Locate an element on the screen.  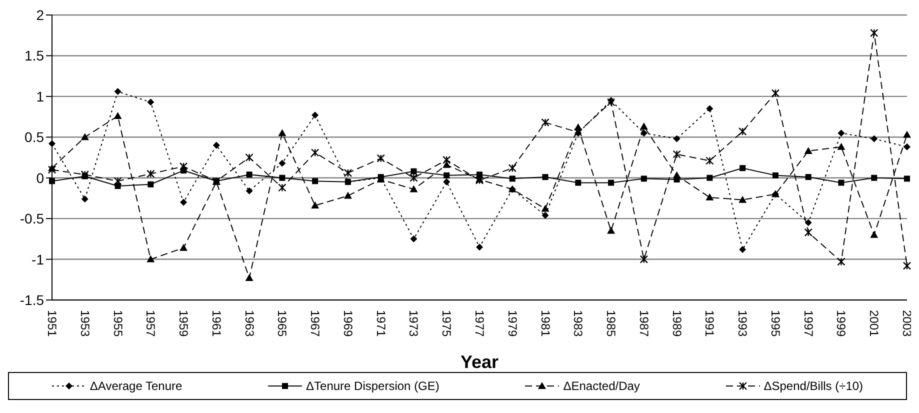
x-tick-label: 1987 is located at coordinates (643, 324).